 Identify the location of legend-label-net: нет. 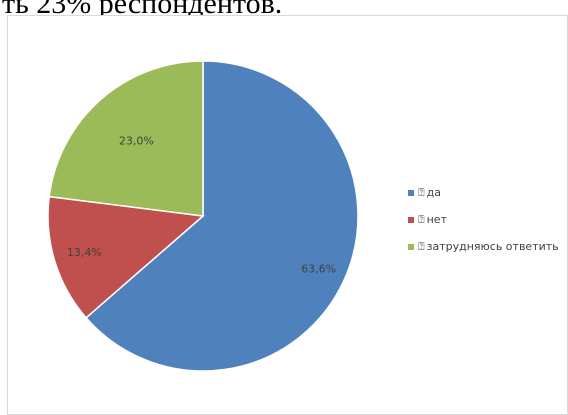
(436, 219).